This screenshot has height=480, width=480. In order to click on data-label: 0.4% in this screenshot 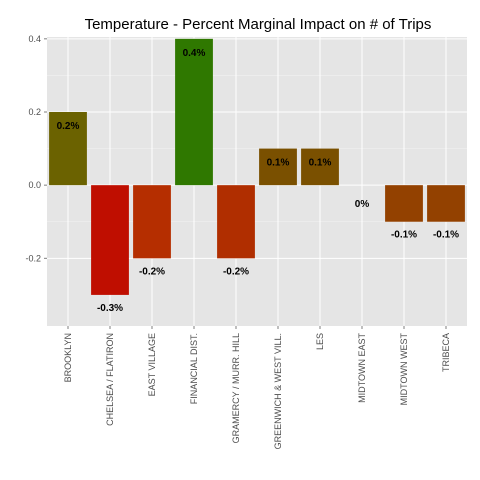, I will do `click(194, 53)`.